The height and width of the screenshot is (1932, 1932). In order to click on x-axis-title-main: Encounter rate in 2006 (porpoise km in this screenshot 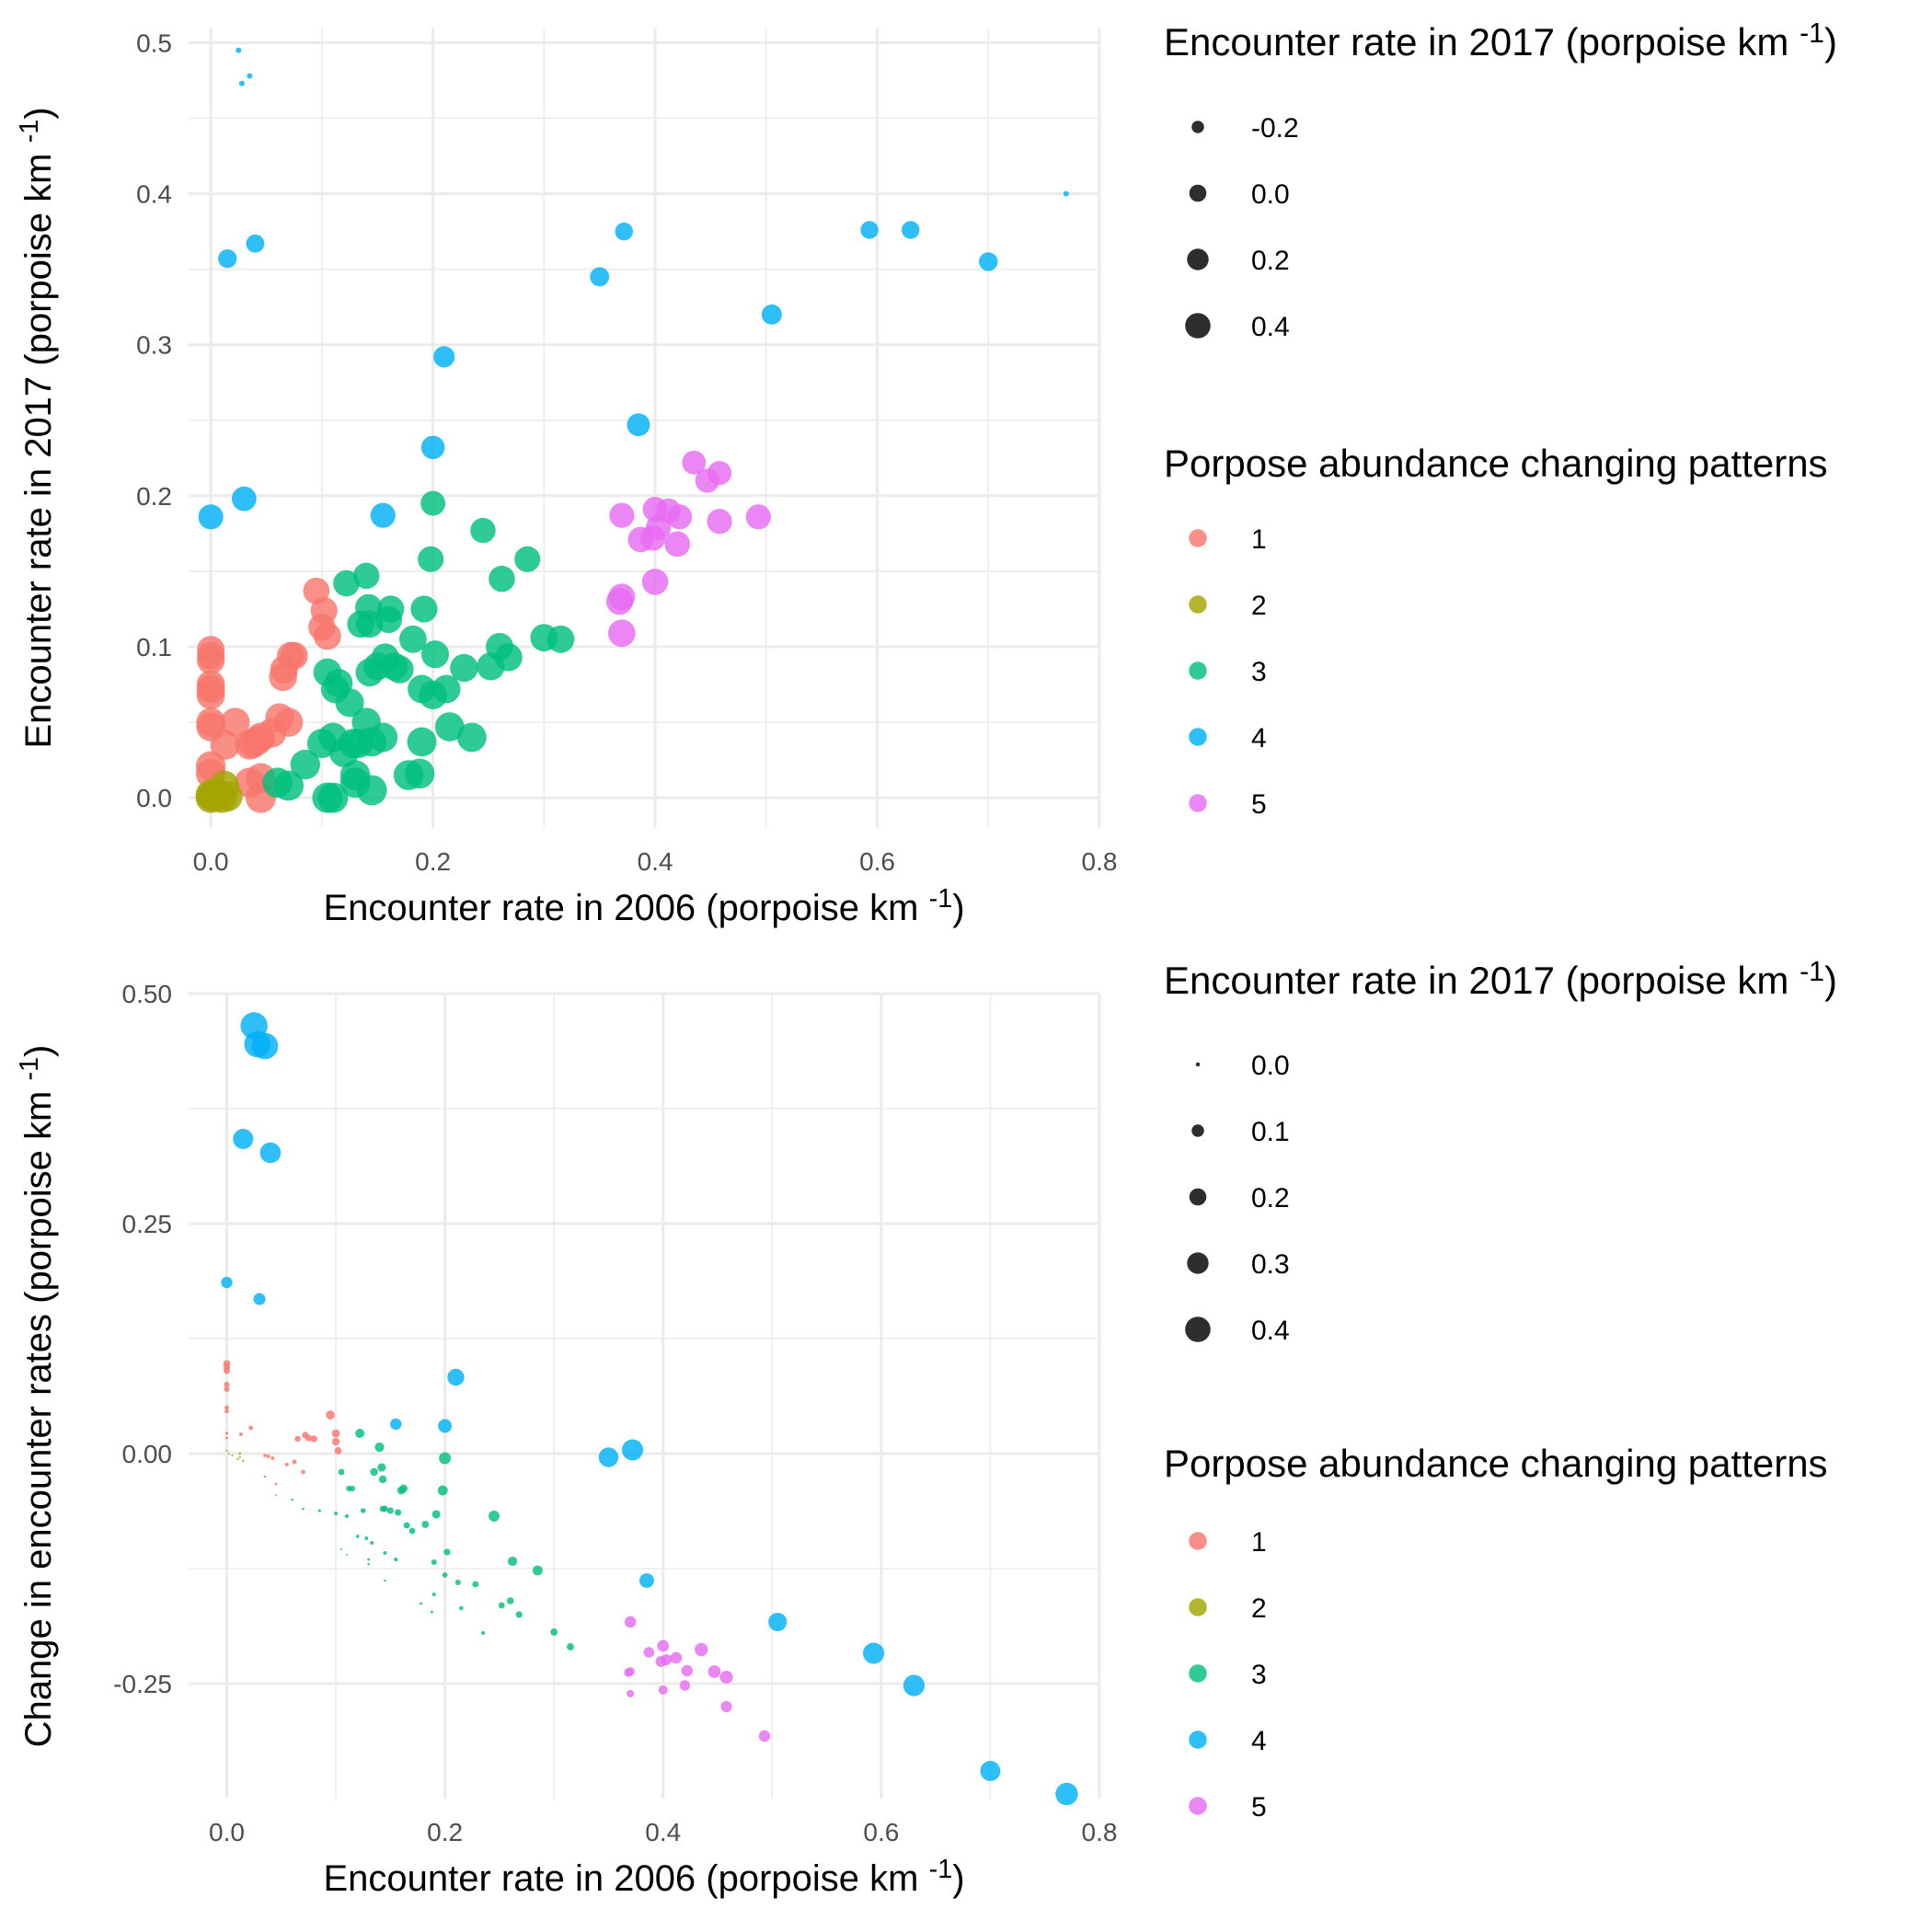, I will do `click(625, 908)`.